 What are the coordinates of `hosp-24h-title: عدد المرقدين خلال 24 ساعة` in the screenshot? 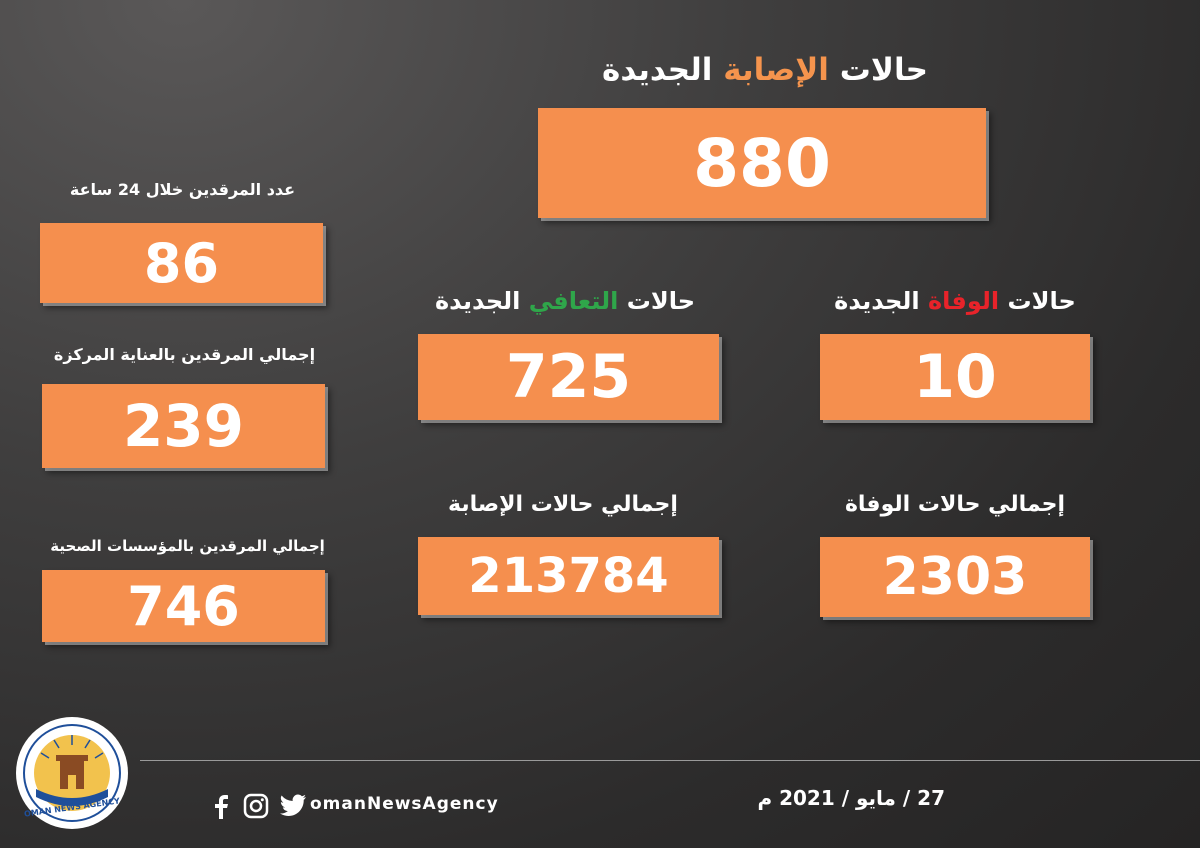 It's located at (182, 189).